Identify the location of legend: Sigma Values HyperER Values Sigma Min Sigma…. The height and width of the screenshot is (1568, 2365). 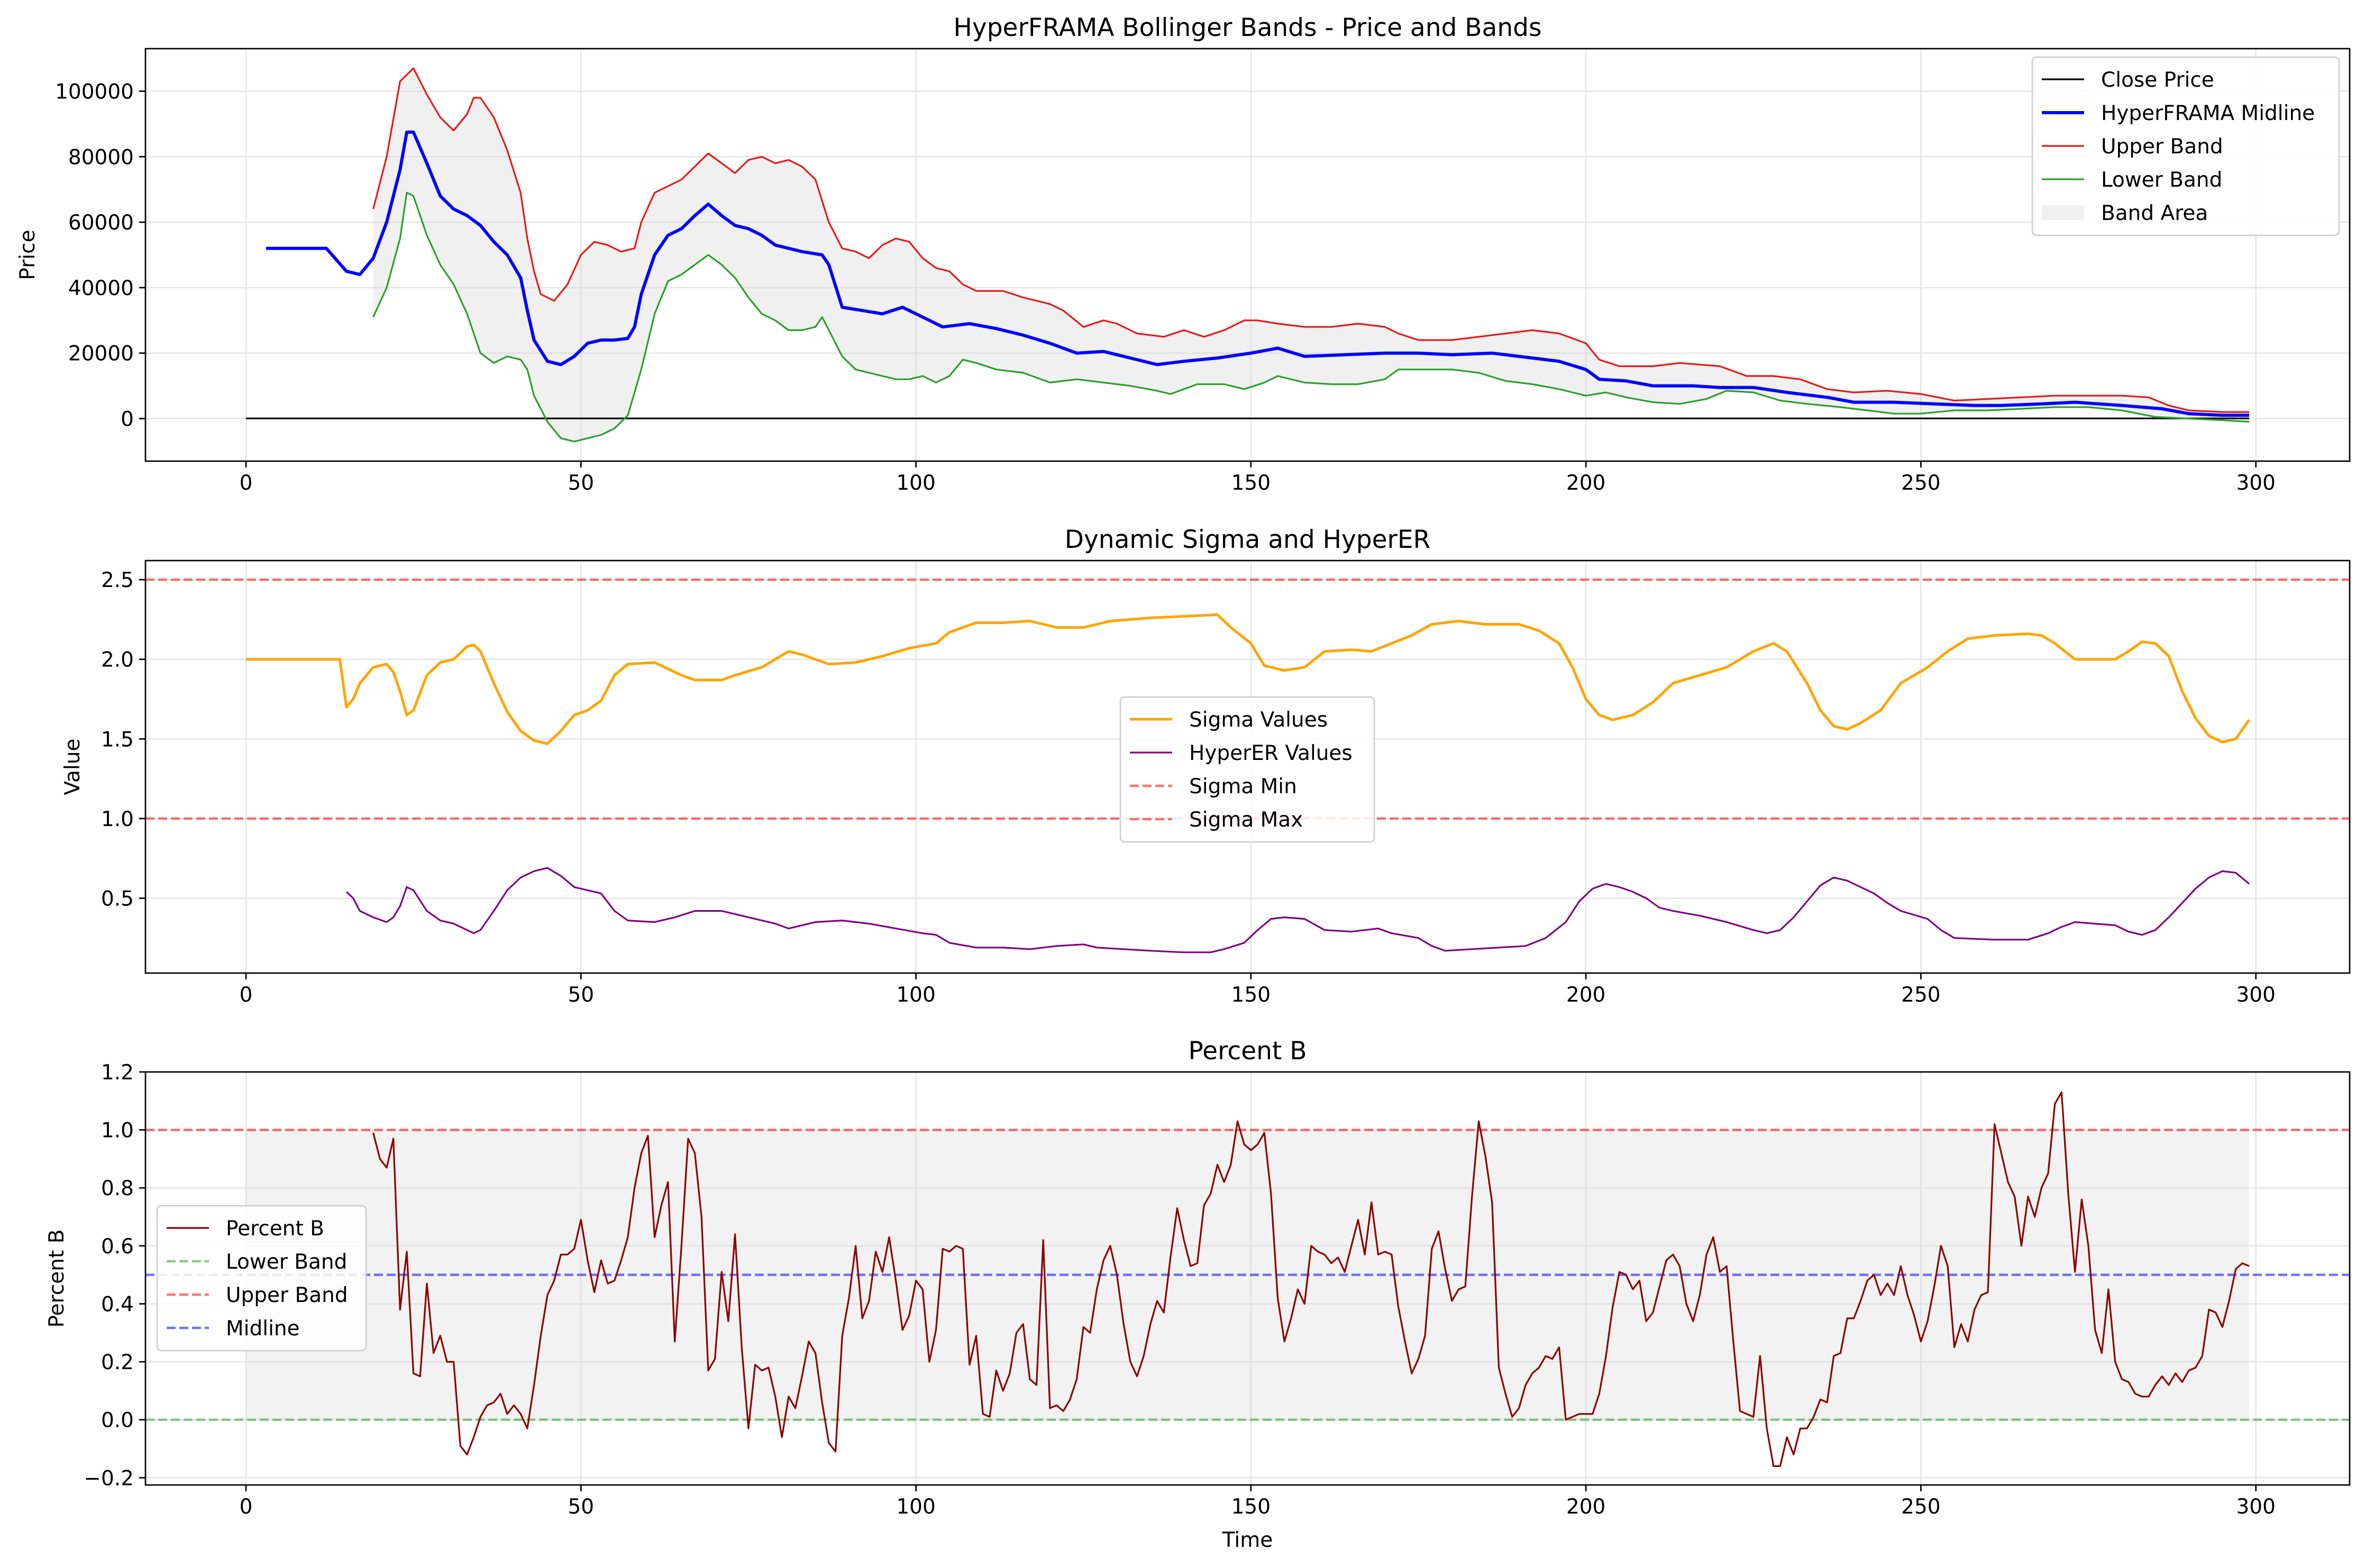
(1247, 769).